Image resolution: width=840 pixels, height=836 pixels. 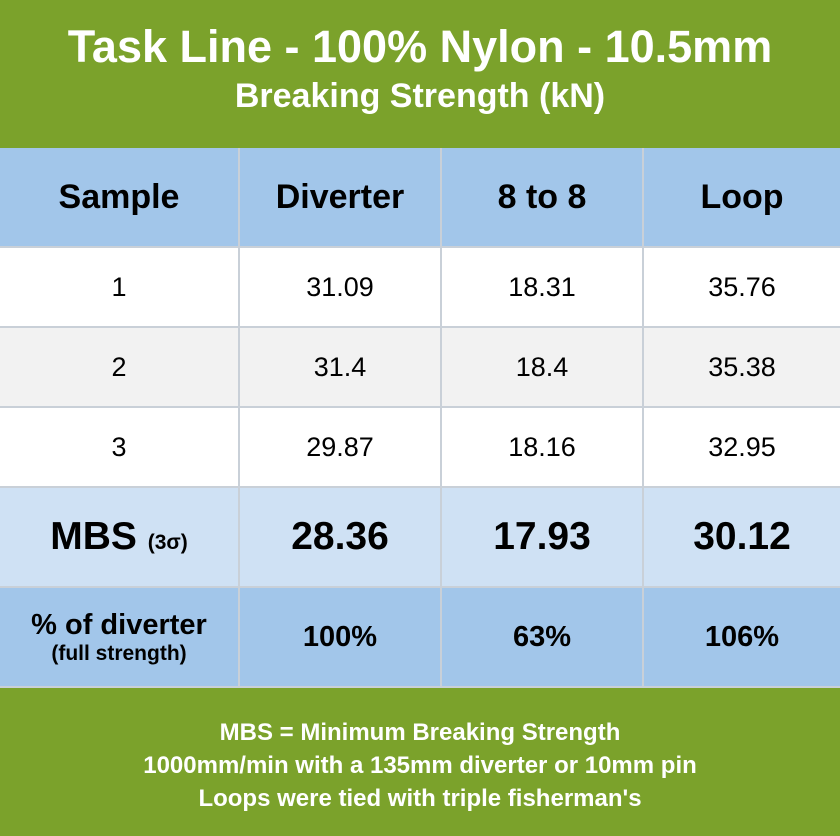 What do you see at coordinates (742, 448) in the screenshot?
I see `table-cell: 32.95` at bounding box center [742, 448].